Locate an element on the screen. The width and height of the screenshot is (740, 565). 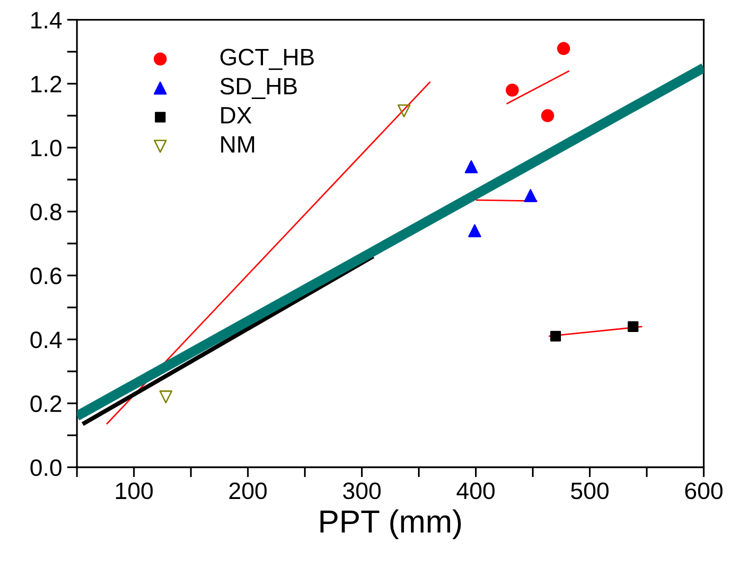
legend-label: DX is located at coordinates (236, 115).